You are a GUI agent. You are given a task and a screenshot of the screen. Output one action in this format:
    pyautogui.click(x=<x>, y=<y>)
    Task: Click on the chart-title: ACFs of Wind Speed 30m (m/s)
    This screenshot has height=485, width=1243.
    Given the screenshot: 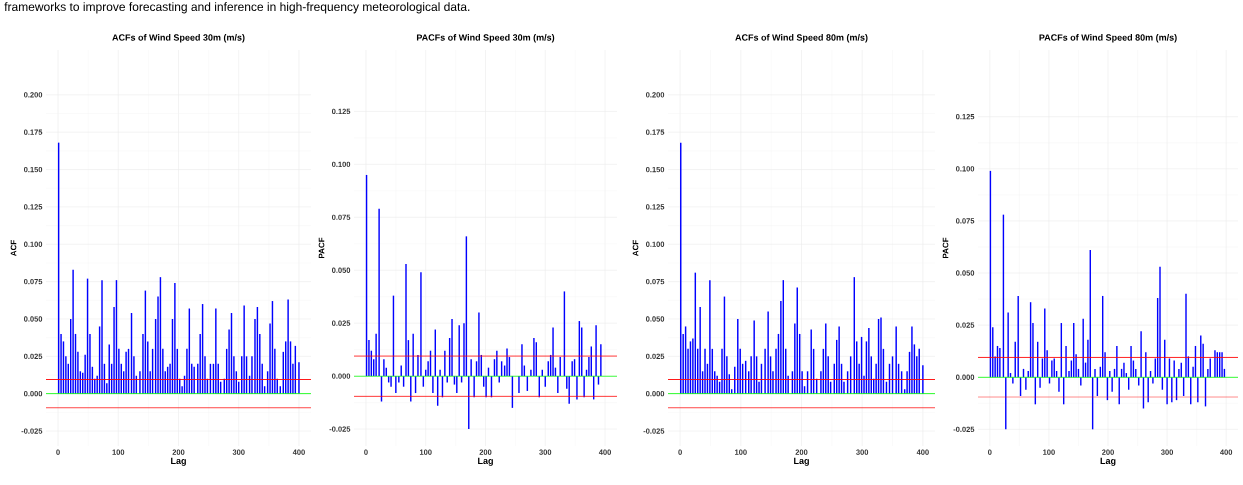 What is the action you would take?
    pyautogui.click(x=178, y=38)
    